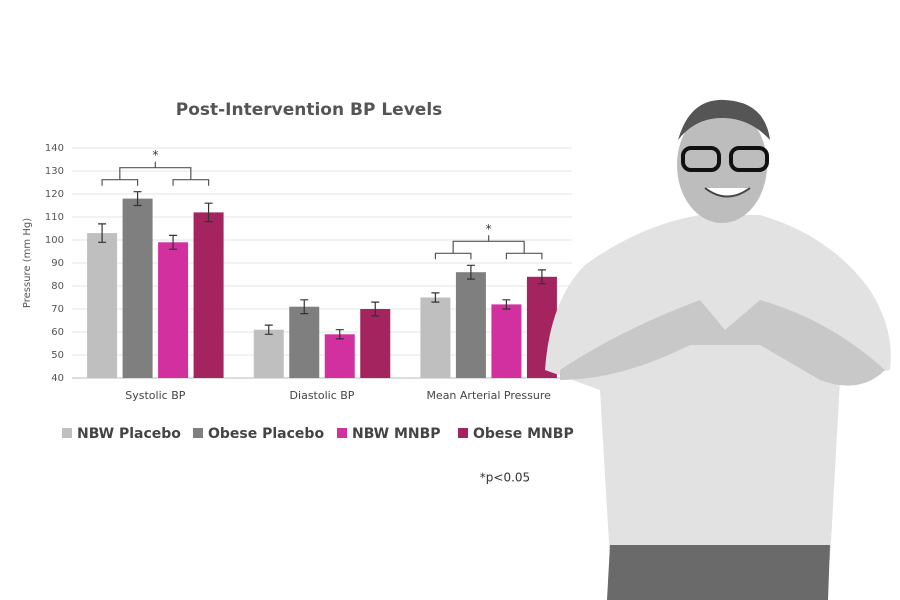 The image size is (900, 600). I want to click on jeans, so click(718, 572).